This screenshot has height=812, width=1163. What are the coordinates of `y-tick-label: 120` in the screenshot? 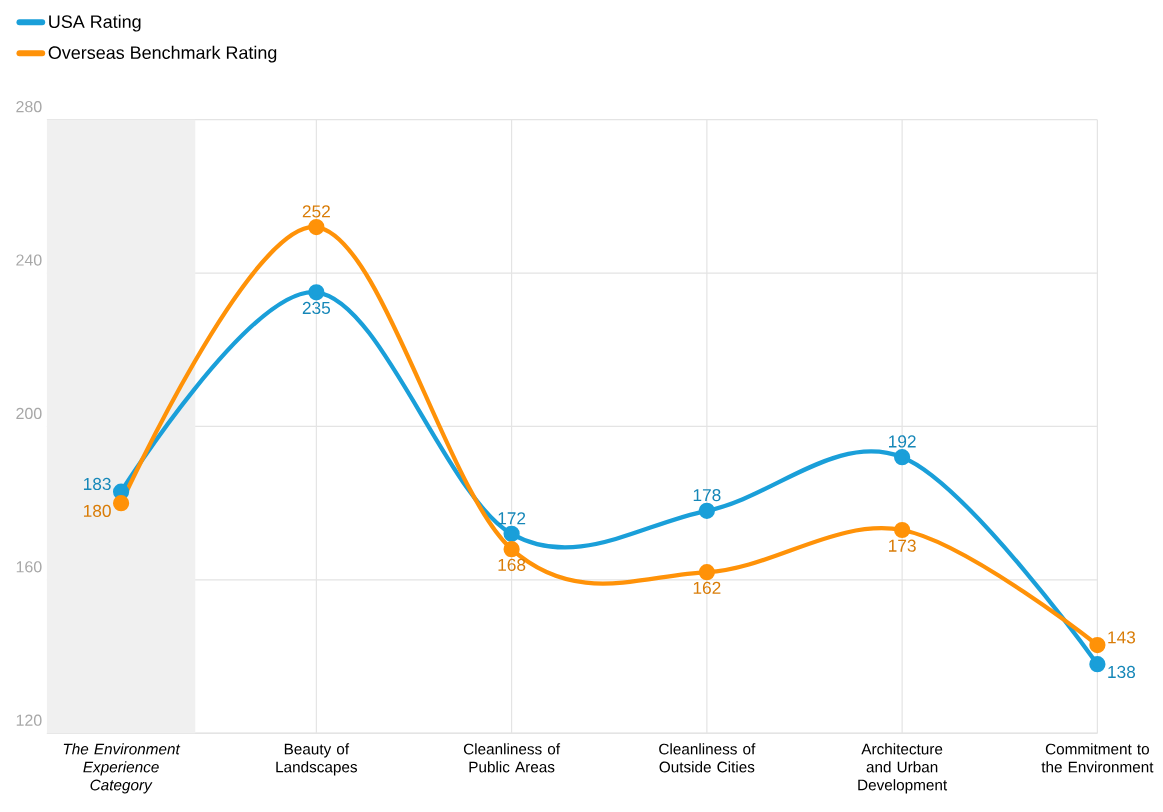 It's located at (29, 720).